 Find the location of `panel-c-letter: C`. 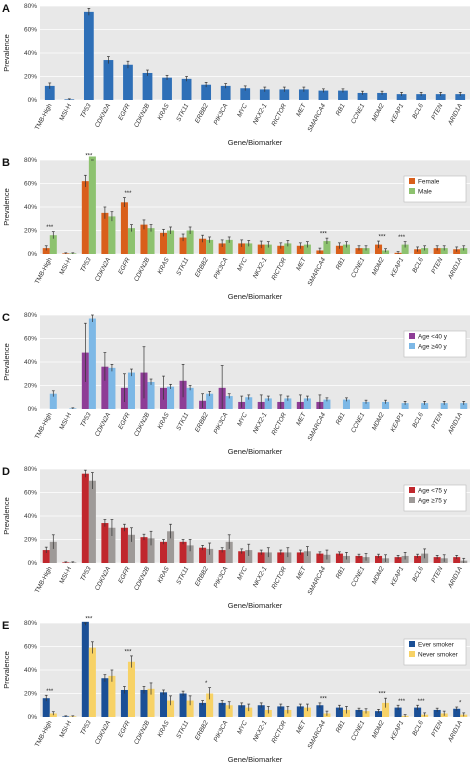

panel-c-letter: C is located at coordinates (6, 318).